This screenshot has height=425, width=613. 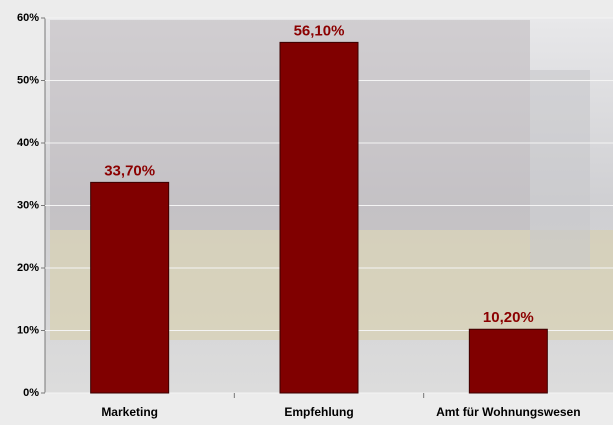 I want to click on y-tick-label: 50%, so click(x=28, y=80).